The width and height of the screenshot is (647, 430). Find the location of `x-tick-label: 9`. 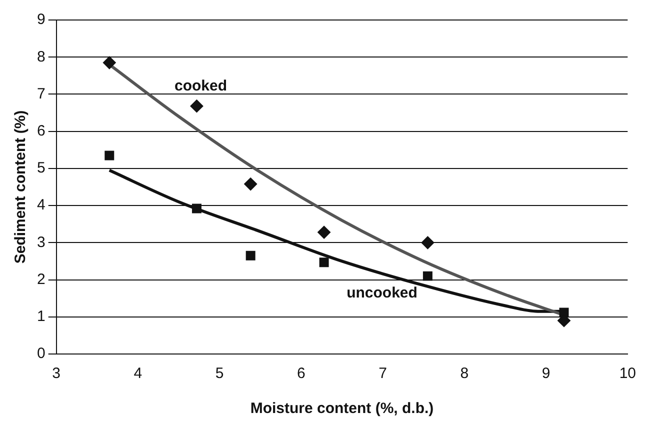

x-tick-label: 9 is located at coordinates (546, 373).